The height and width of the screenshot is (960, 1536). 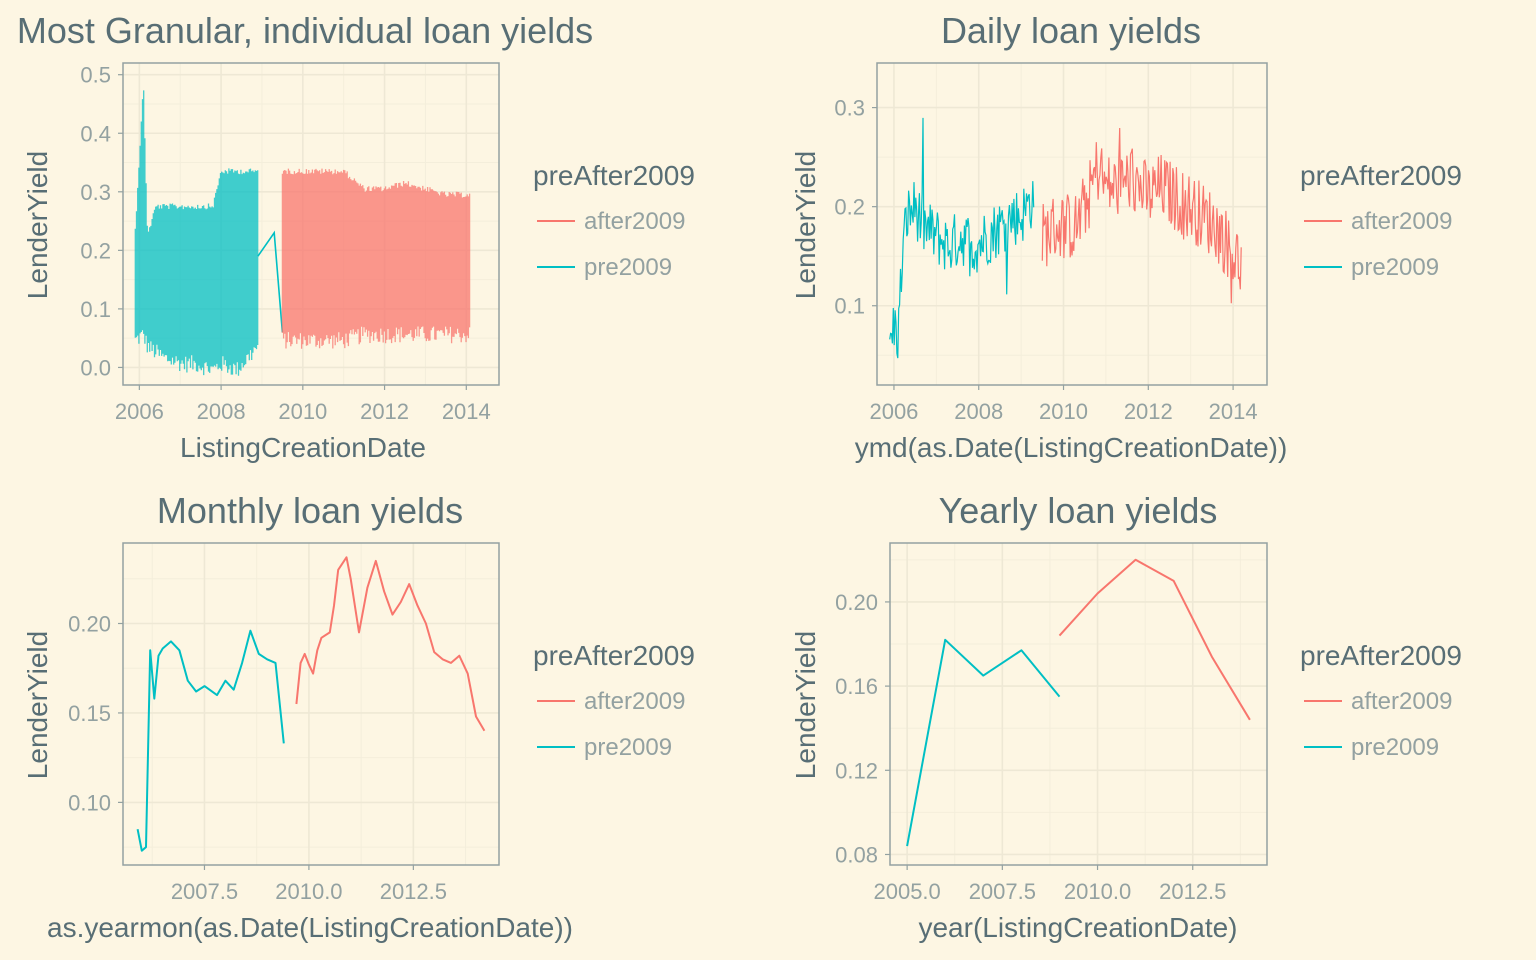 I want to click on plot-area: 2006 2008 2010 2012 2014 0.0 0.1 0.2 0.3 0.4 0.5, so click(x=290, y=243).